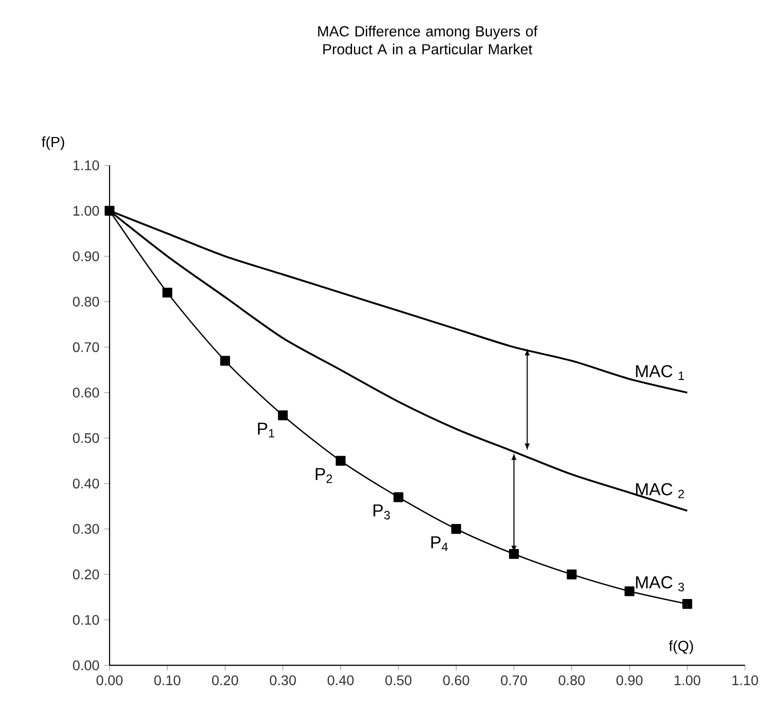 This screenshot has width=763, height=716. I want to click on y-tick-label: 0.10, so click(86, 620).